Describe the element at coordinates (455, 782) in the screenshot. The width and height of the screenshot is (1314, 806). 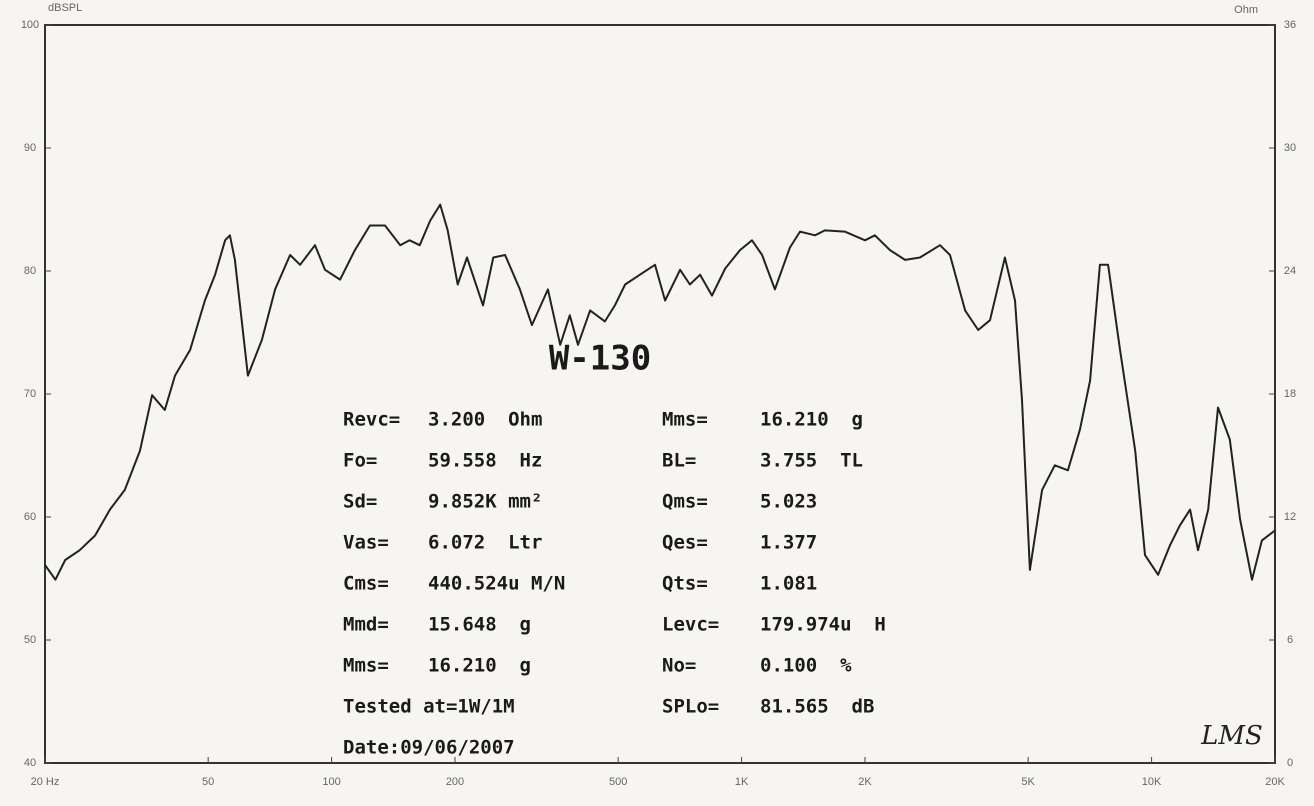
I see `x-tick-label: 200` at that location.